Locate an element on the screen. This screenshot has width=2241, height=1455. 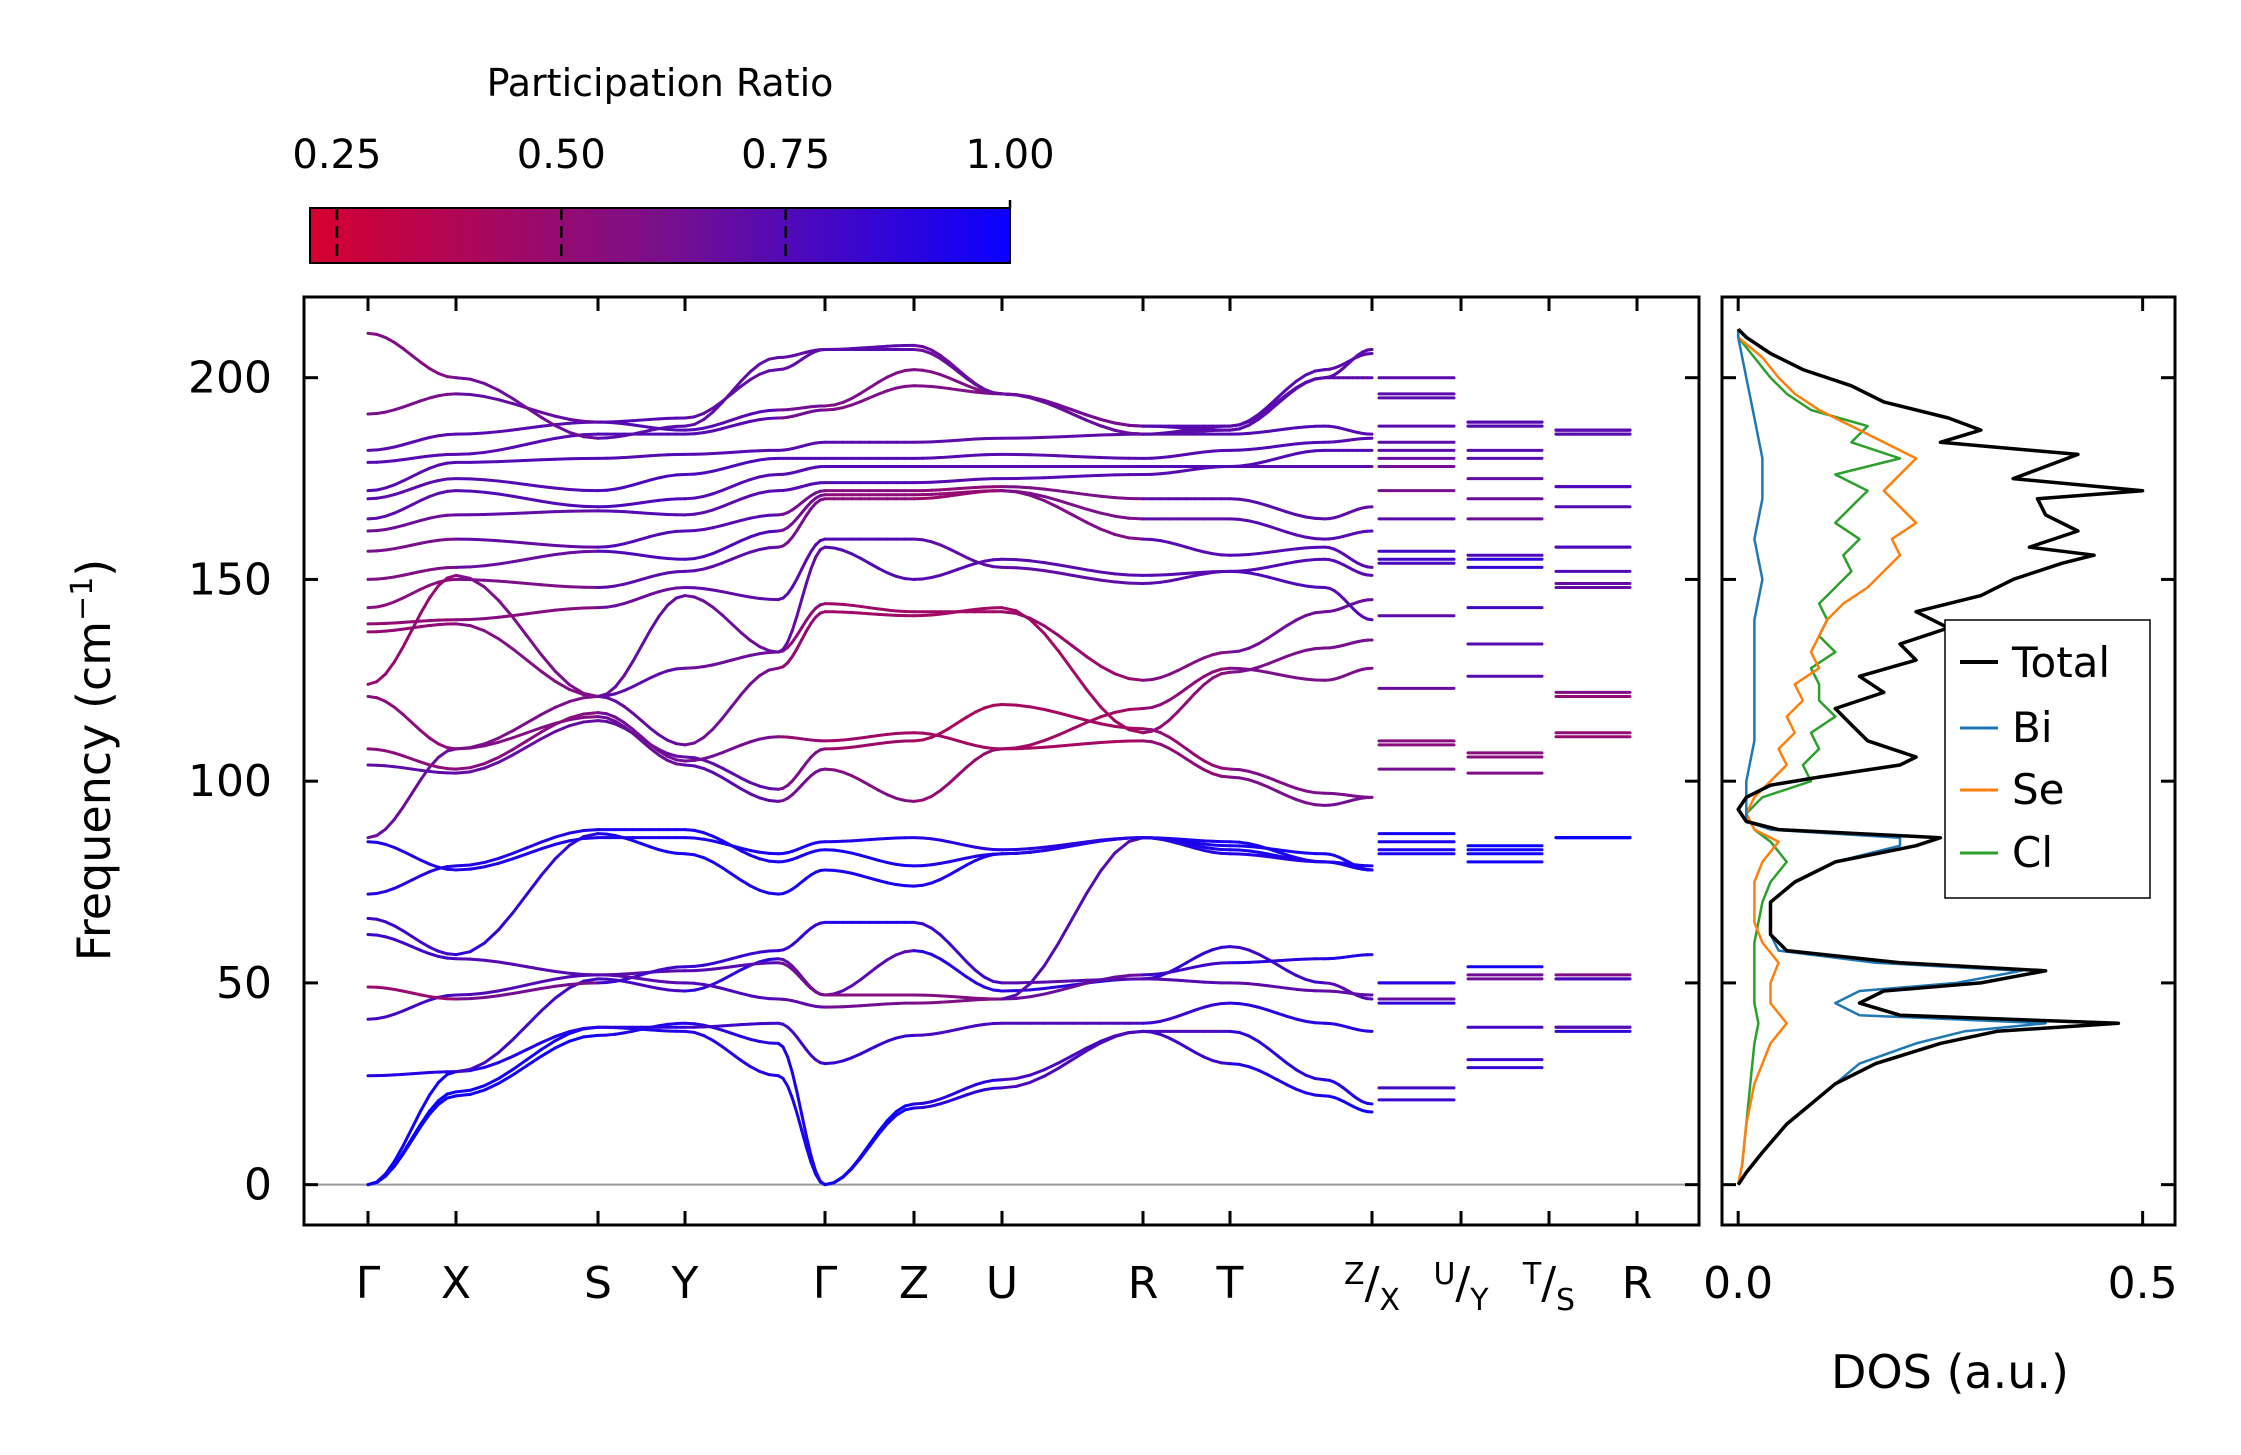
band-24-segment is located at coordinates (1253, 433).